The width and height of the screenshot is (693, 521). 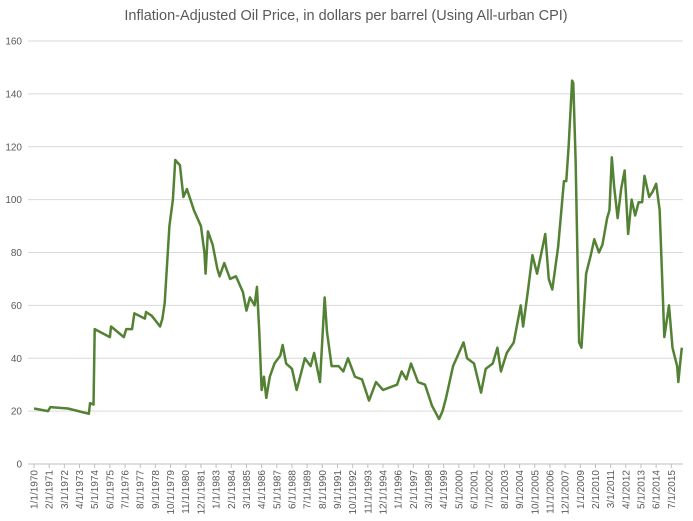 I want to click on x-tick-label: 6/1/1975, so click(x=110, y=489).